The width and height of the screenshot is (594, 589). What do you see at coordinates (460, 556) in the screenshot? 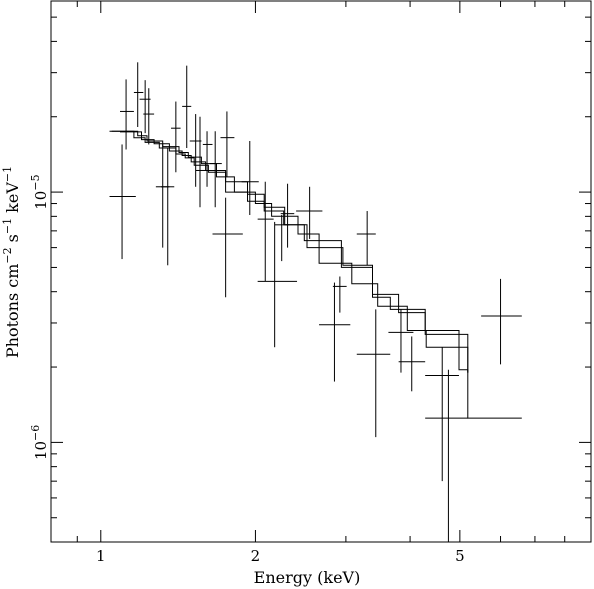
I see `x-tick-label: 5` at bounding box center [460, 556].